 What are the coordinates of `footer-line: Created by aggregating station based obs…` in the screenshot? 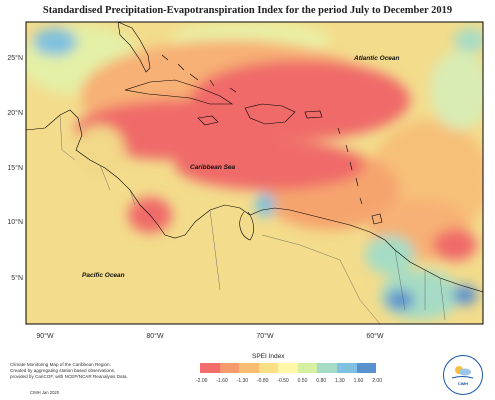 It's located at (63, 371).